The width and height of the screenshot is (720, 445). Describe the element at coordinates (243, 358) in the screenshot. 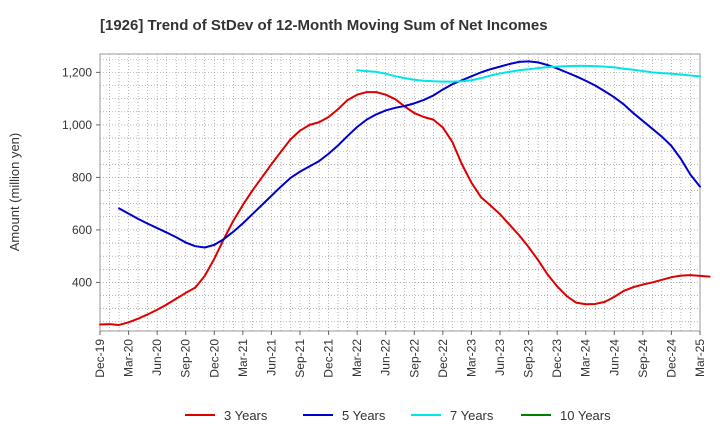

I see `x-tick-label: Mar-21` at that location.